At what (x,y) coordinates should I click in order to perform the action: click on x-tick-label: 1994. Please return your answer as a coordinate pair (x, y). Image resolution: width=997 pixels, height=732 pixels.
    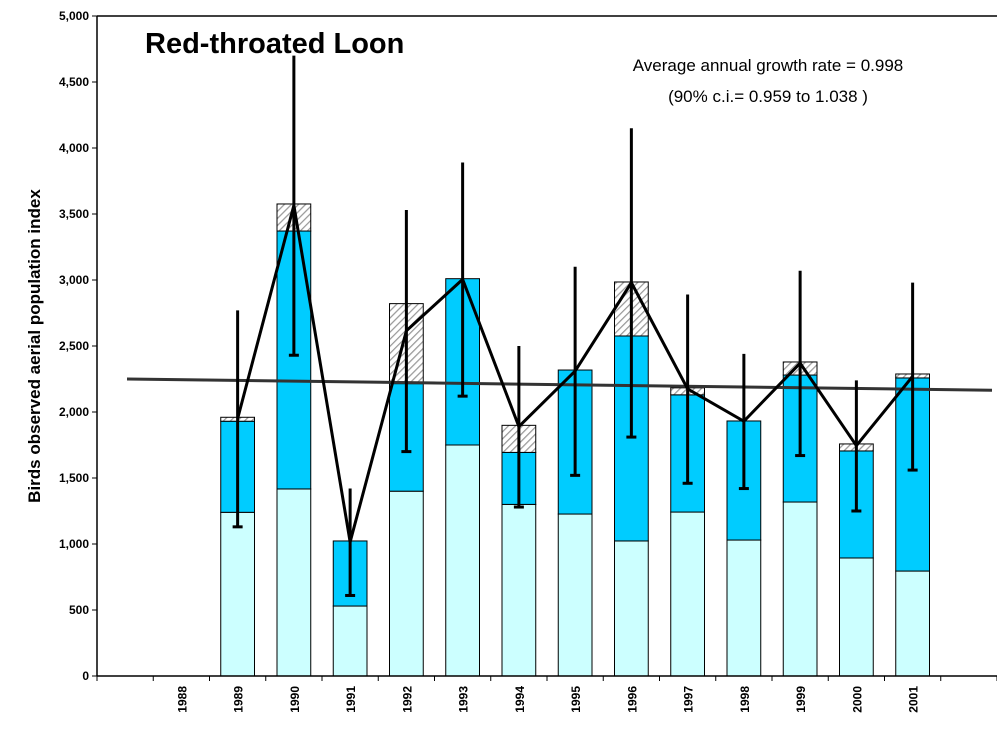
    Looking at the image, I should click on (520, 699).